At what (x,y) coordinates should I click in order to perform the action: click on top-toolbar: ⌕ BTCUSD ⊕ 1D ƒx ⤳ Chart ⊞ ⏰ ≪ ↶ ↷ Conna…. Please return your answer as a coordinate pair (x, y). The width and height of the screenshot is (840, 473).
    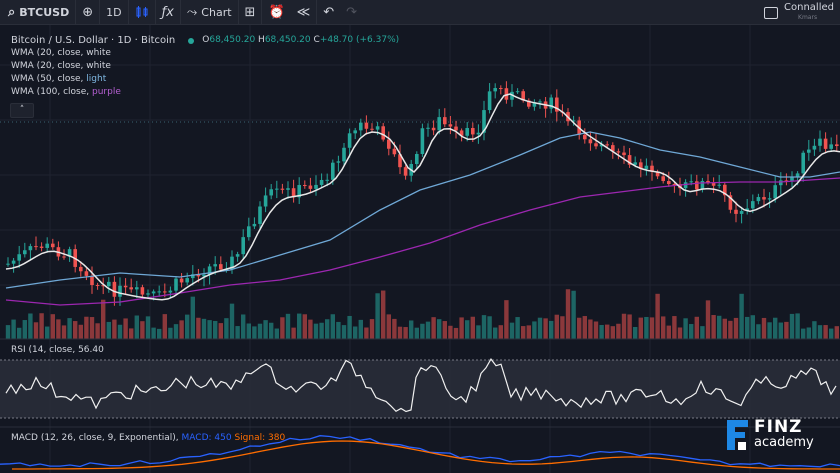
    Looking at the image, I should click on (420, 12).